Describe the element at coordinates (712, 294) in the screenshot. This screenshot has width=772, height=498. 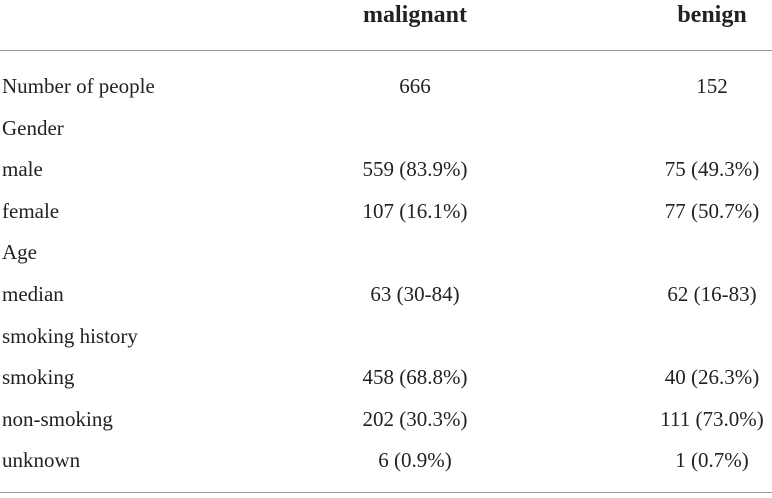
I see `cell-value: 62 (16-83)` at that location.